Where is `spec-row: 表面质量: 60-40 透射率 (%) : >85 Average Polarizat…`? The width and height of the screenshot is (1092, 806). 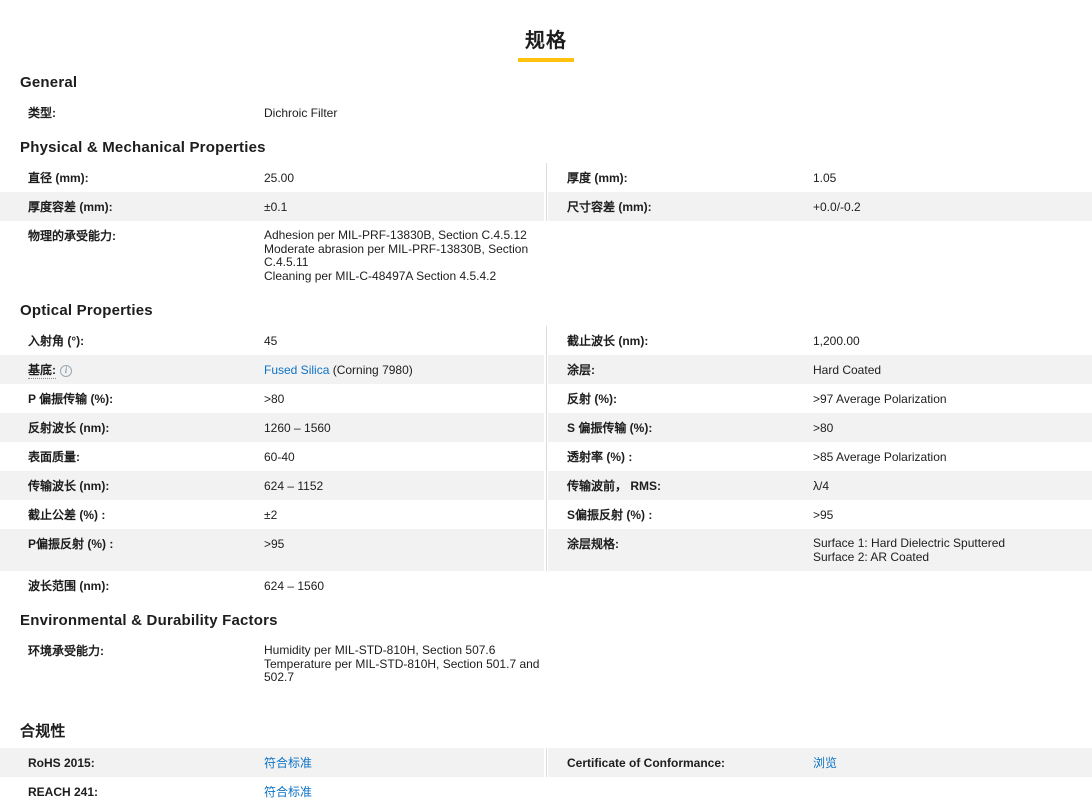
spec-row: 表面质量: 60-40 透射率 (%) : >85 Average Polarizat… is located at coordinates (546, 456).